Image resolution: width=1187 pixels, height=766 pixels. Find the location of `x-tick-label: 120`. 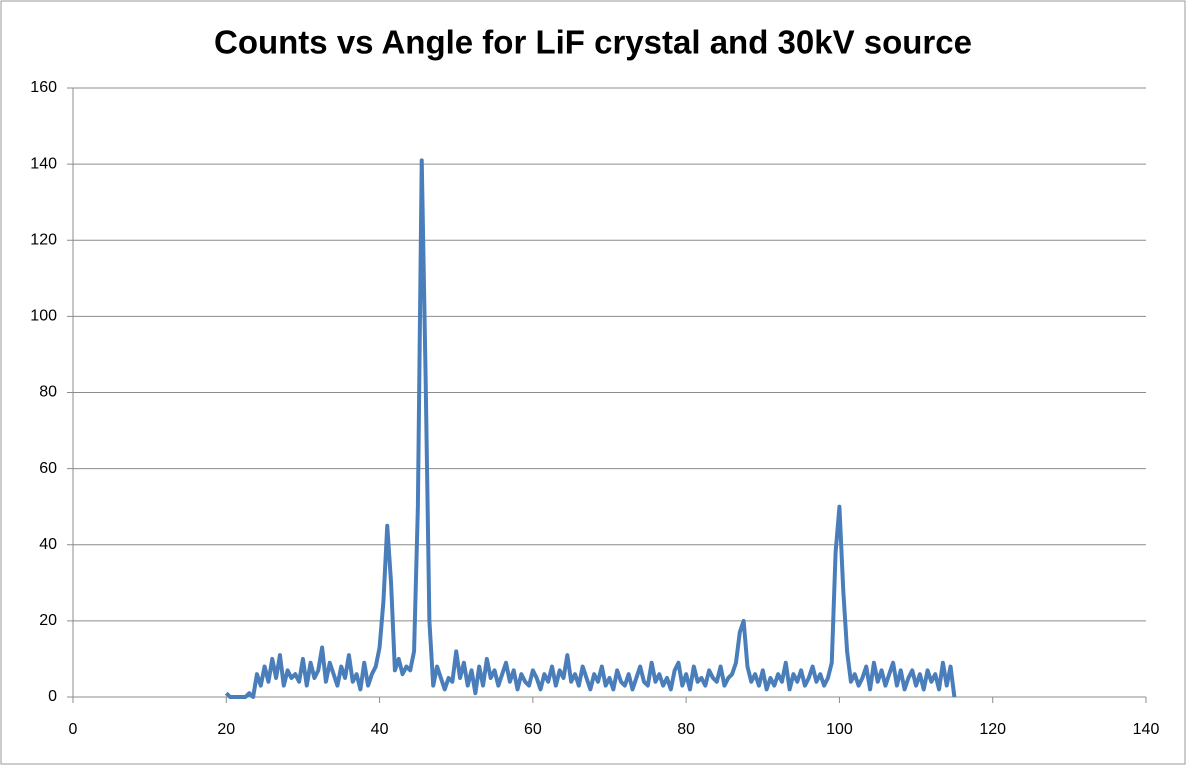

x-tick-label: 120 is located at coordinates (992, 729).